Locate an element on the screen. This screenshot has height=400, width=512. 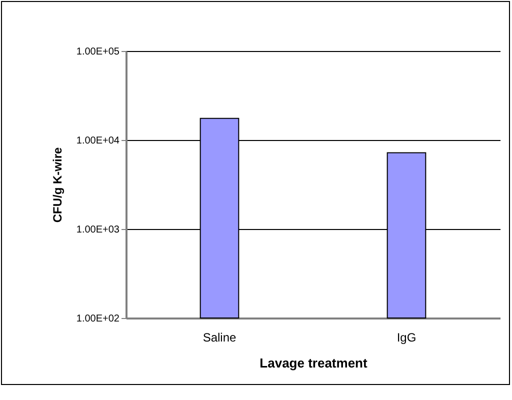
y-tick-label: 1.00E+03 is located at coordinates (98, 230).